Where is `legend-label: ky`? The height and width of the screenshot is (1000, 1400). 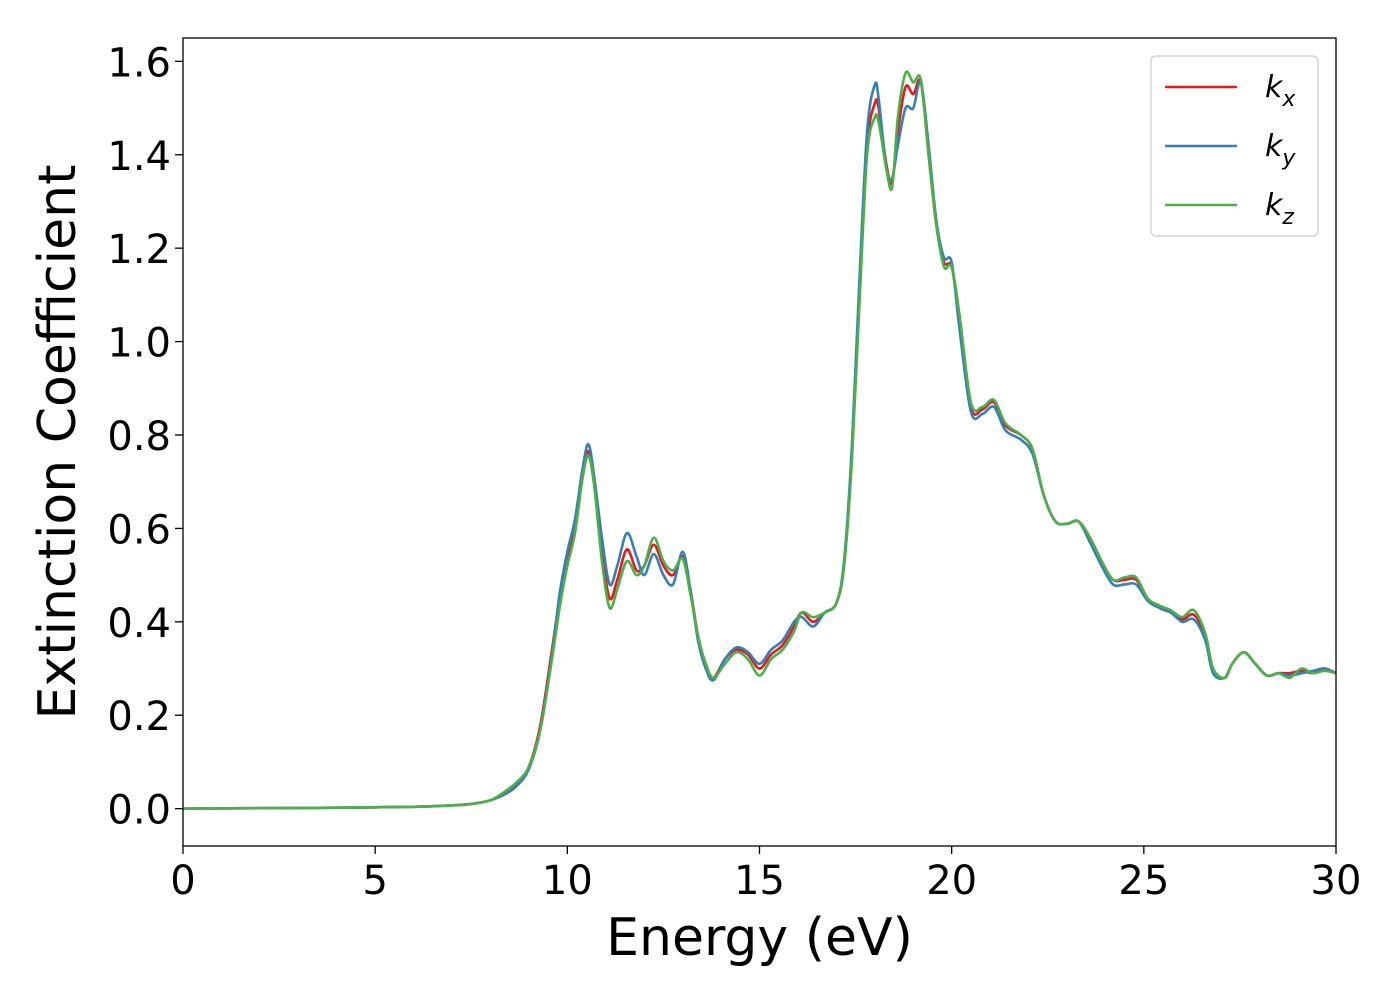 legend-label: ky is located at coordinates (1280, 150).